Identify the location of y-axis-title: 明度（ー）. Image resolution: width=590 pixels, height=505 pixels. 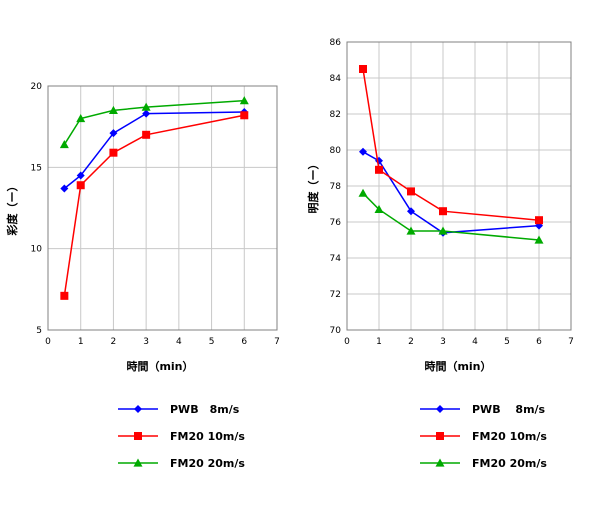
(313, 186).